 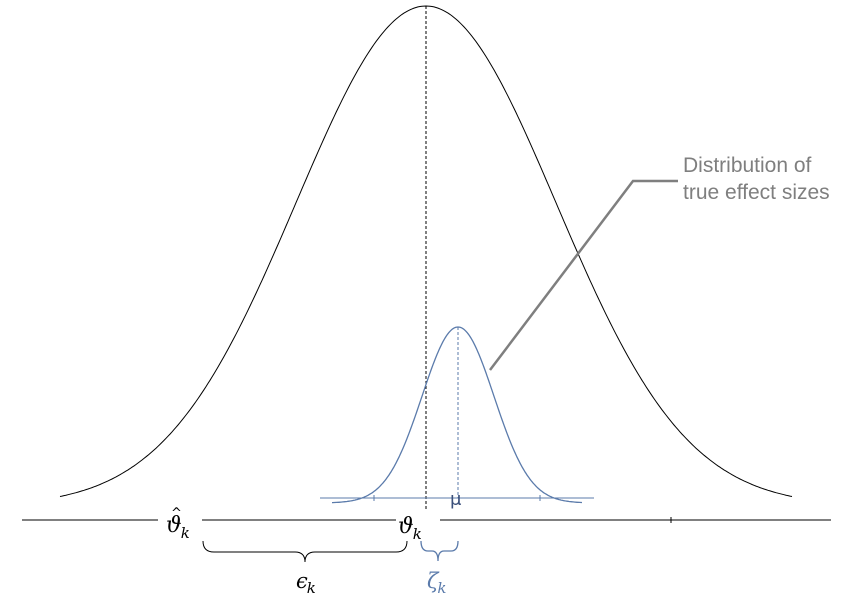 I want to click on zeta-brace, so click(x=439, y=551).